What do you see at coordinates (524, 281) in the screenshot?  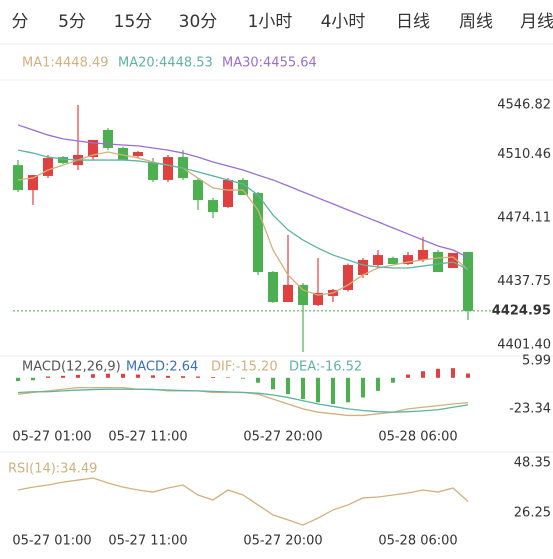 I see `y-tick-label: 4437.75` at bounding box center [524, 281].